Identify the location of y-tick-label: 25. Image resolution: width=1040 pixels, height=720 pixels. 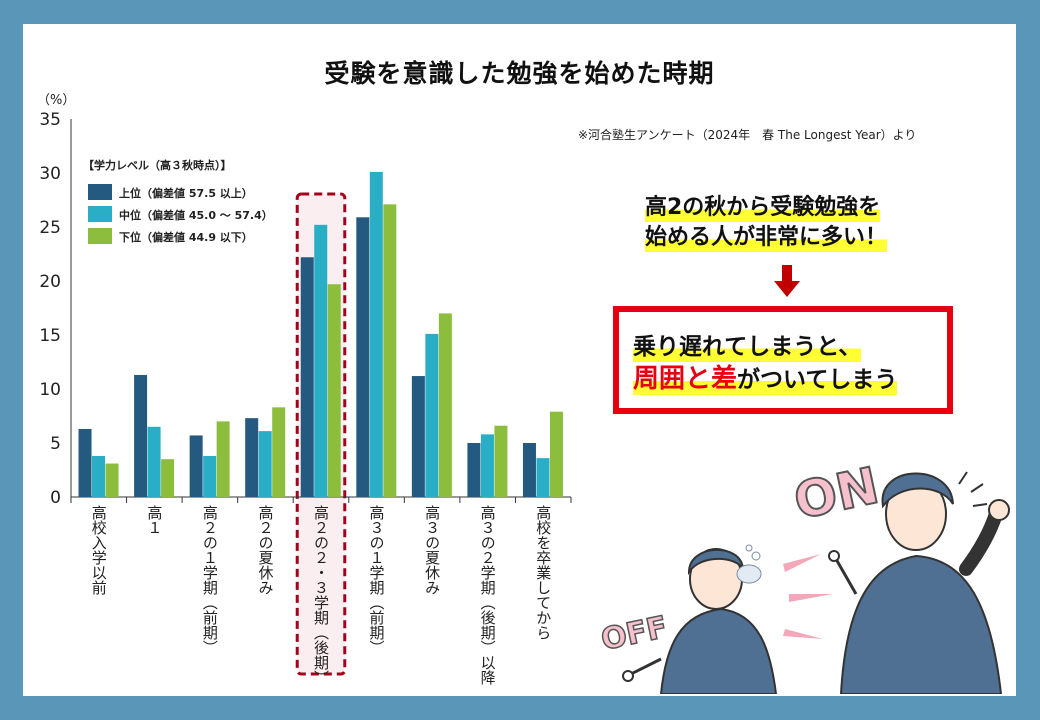
(50, 228).